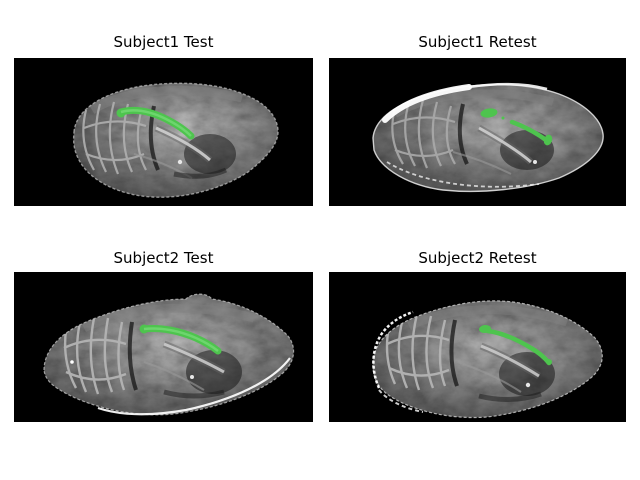 The width and height of the screenshot is (640, 480). What do you see at coordinates (477, 258) in the screenshot?
I see `panel-title-subject2-retest: Subject2 Retest` at bounding box center [477, 258].